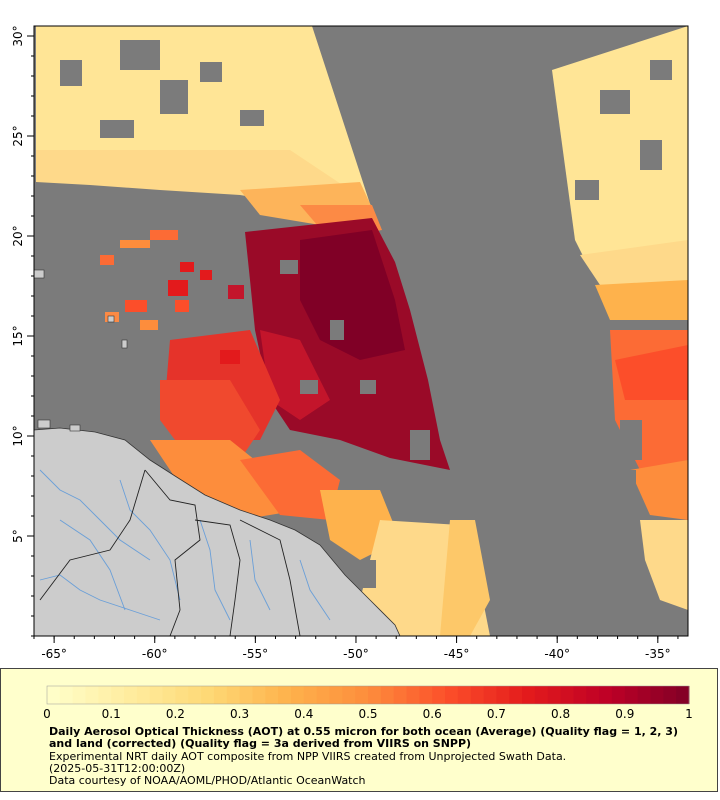 The width and height of the screenshot is (720, 800). I want to click on colorbar-tick-label: 0.9, so click(624, 714).